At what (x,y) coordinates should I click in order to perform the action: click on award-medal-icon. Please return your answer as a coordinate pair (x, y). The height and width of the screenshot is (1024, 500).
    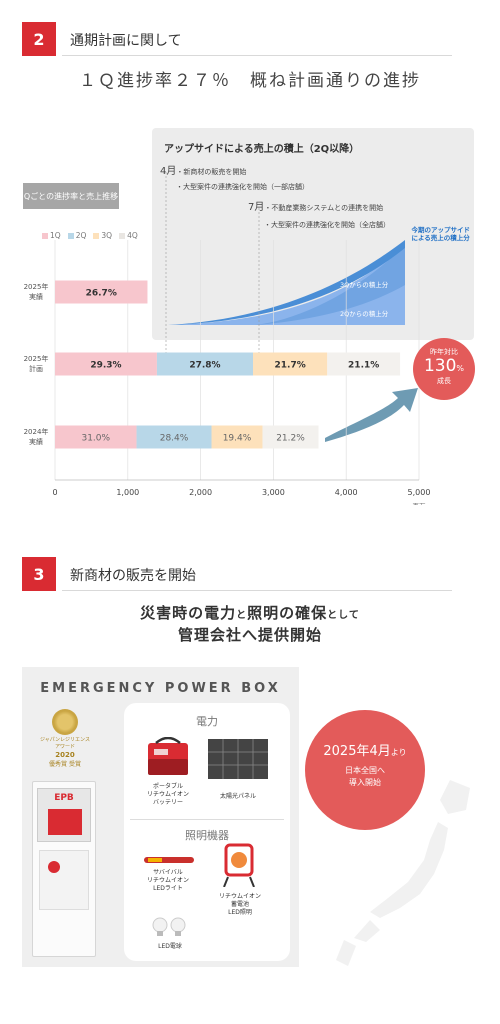
    Looking at the image, I should click on (65, 722).